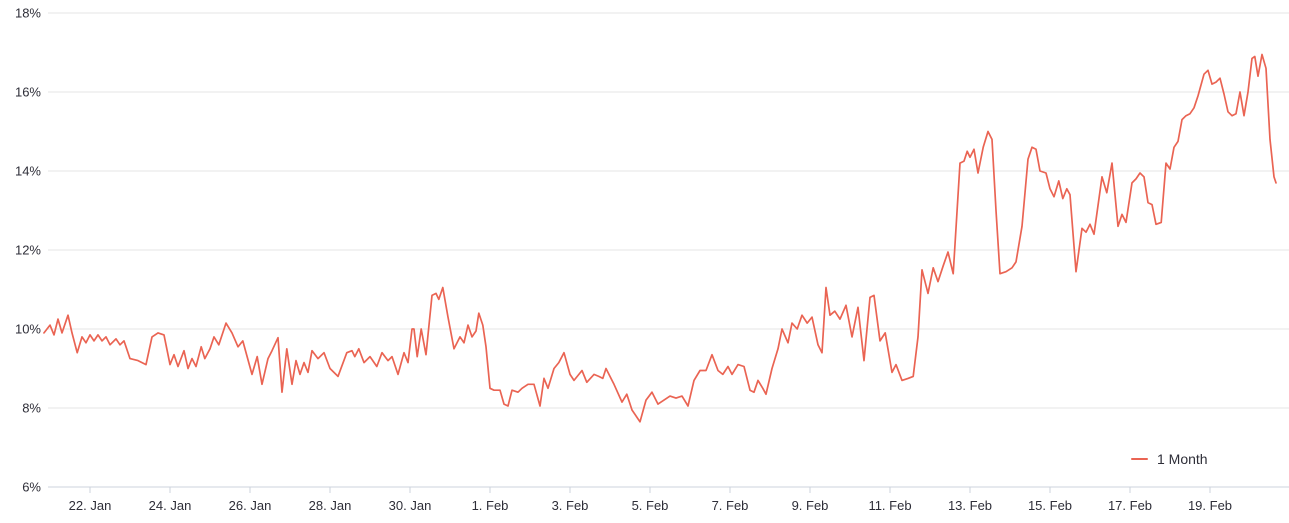 The image size is (1289, 523). What do you see at coordinates (810, 505) in the screenshot?
I see `x-tick-label: 9. Feb` at bounding box center [810, 505].